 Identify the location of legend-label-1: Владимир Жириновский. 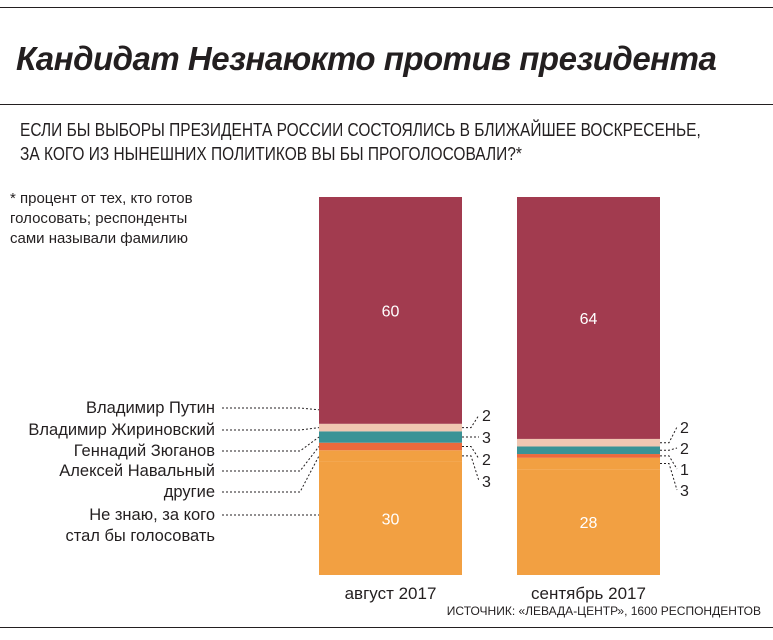
(121, 430).